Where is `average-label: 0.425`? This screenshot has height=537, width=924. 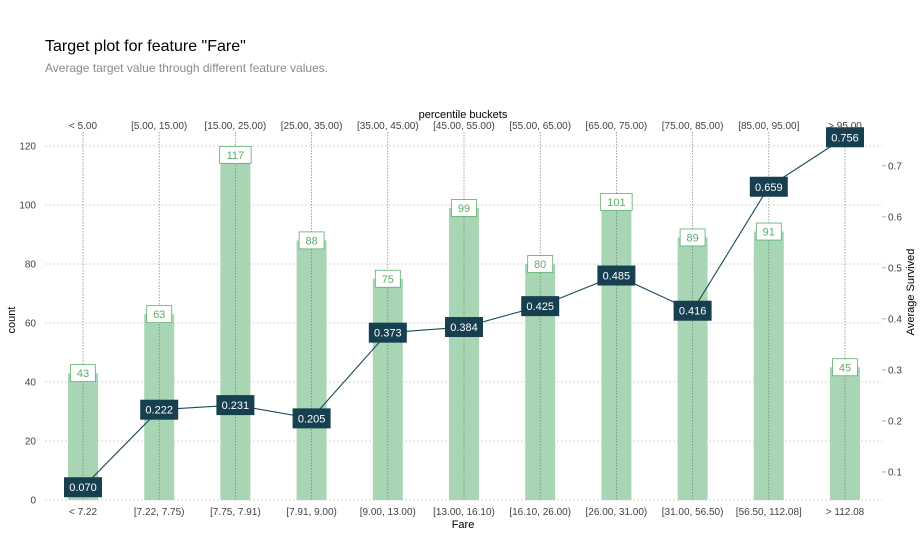
average-label: 0.425 is located at coordinates (540, 307).